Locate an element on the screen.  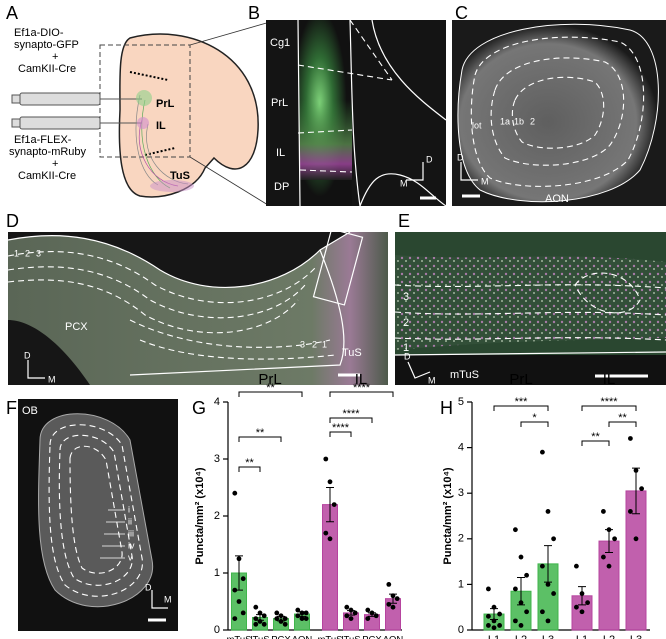
zoom-line is located at coordinates (230, 33).